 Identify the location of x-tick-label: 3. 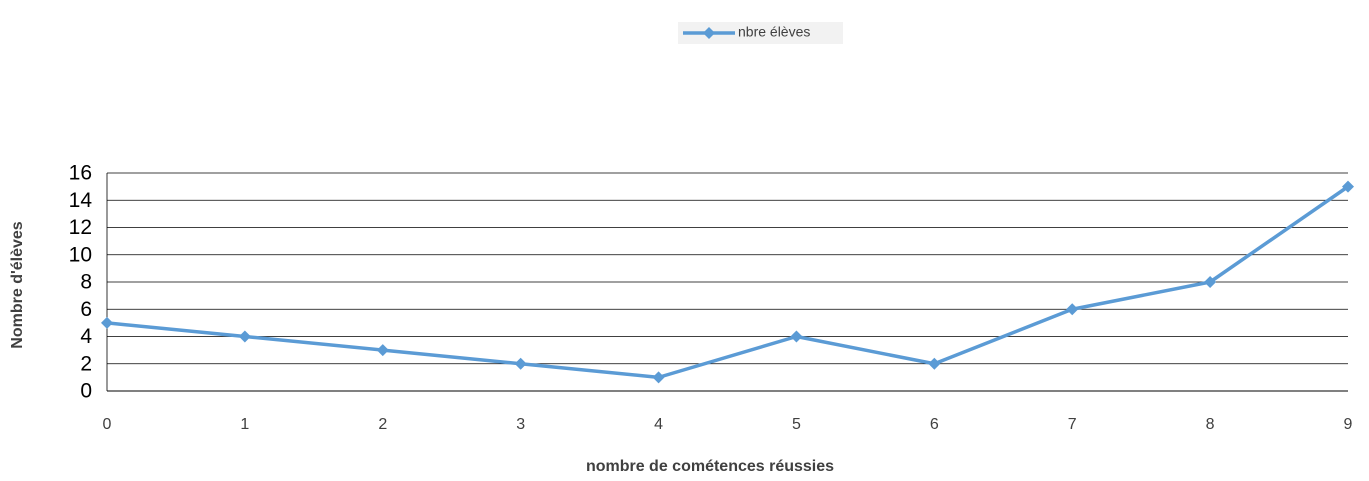
(520, 424).